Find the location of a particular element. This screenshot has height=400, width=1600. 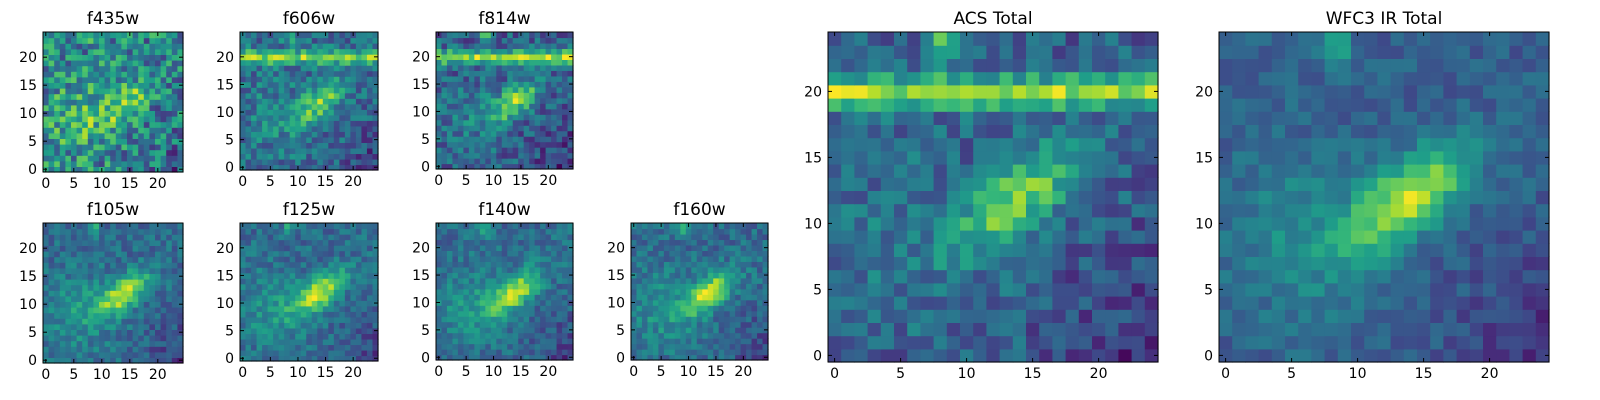

y-tick-label: 5 is located at coordinates (425, 331).